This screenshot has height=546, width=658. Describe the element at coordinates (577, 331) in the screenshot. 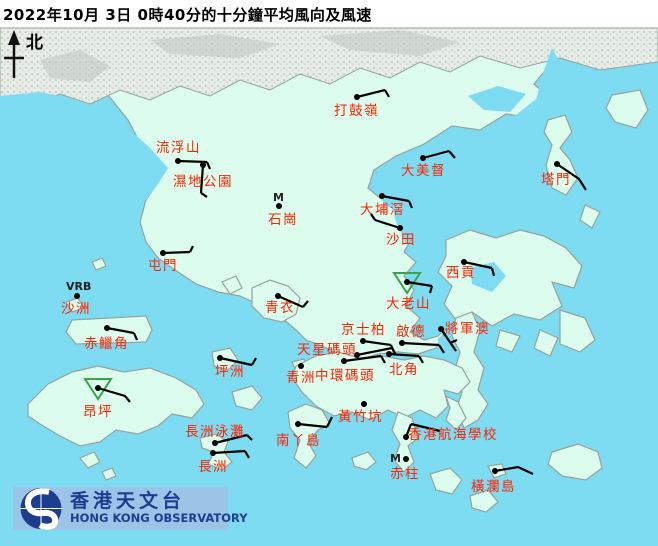

I see `island-high-island` at that location.